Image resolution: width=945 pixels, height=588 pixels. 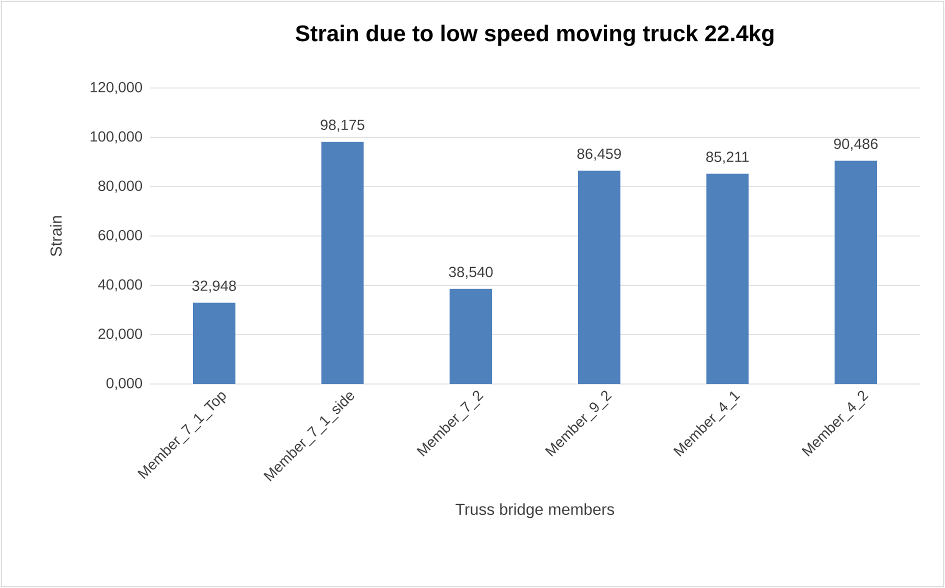 What do you see at coordinates (535, 35) in the screenshot?
I see `chart-title: Strain due to low speed moving truck 22.4kg` at bounding box center [535, 35].